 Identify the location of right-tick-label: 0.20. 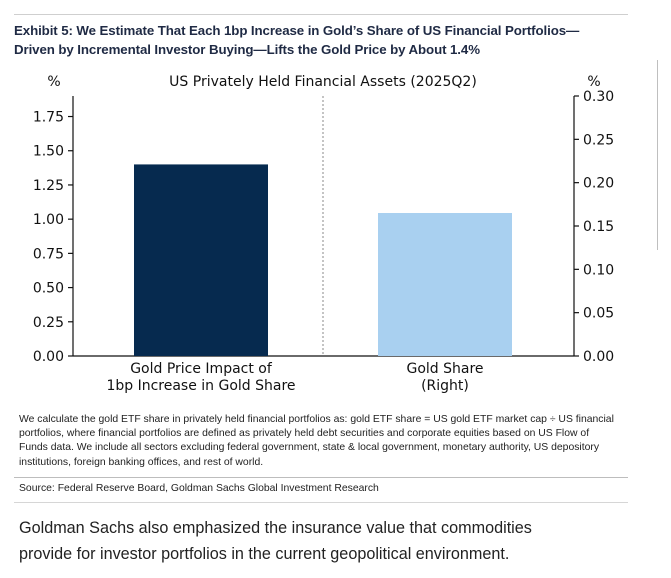
(598, 184).